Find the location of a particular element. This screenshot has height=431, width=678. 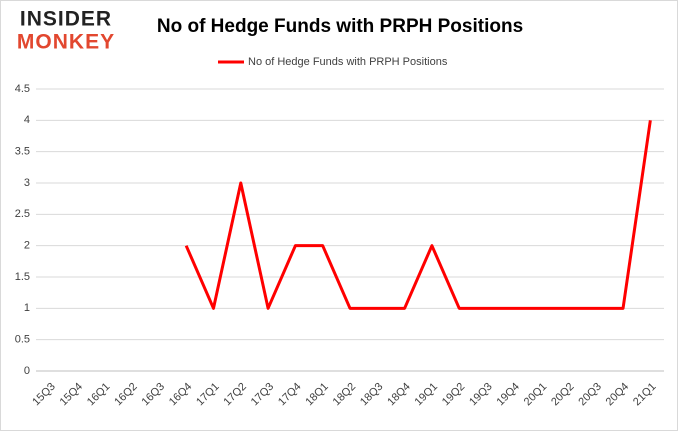

y-tick-label: 4.5 is located at coordinates (22, 89).